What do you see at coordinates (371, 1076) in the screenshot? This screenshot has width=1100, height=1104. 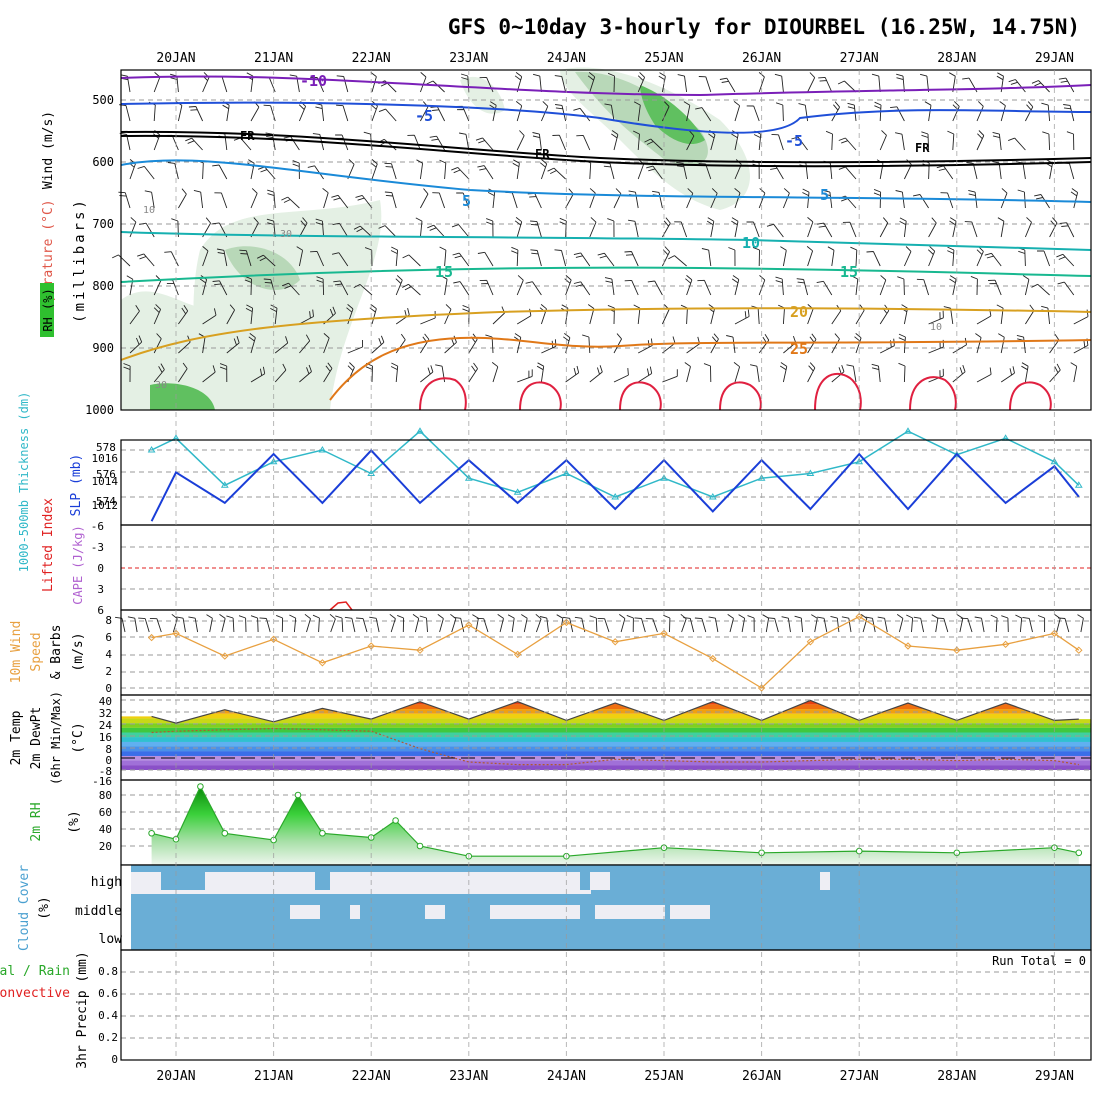 I see `date-bottom-22JAN: 22JAN` at bounding box center [371, 1076].